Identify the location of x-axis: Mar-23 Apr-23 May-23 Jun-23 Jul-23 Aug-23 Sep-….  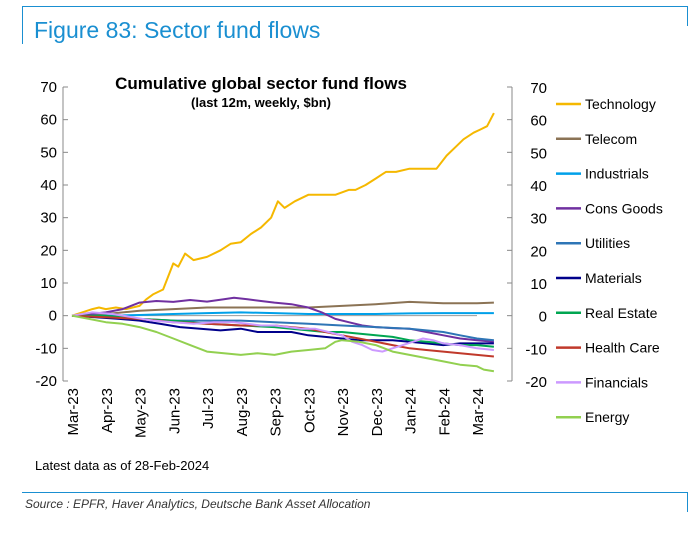
(276, 413).